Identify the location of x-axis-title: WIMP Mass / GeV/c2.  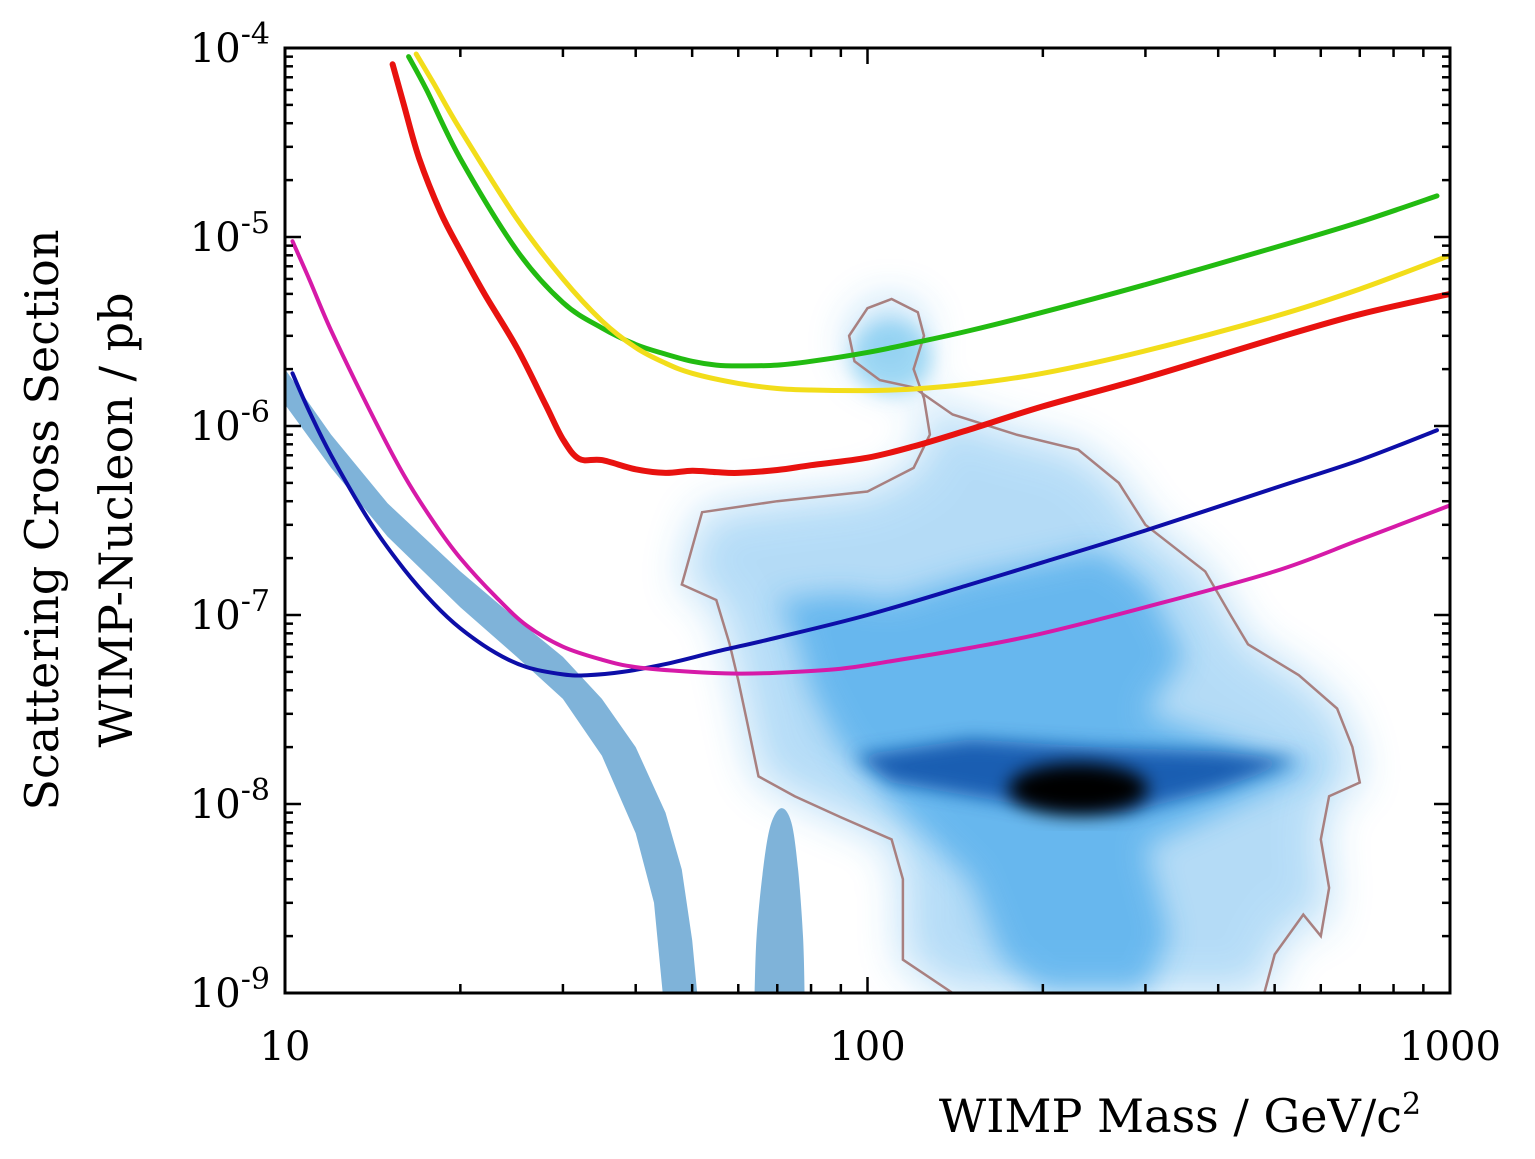
(1180, 1115).